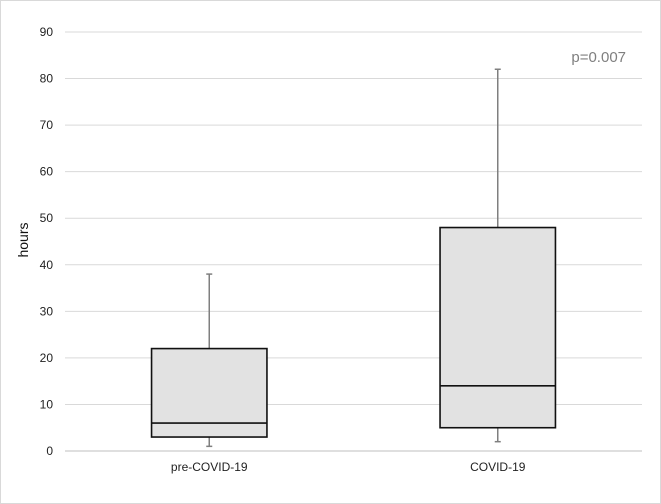  I want to click on y-tick-label: 30, so click(47, 311).